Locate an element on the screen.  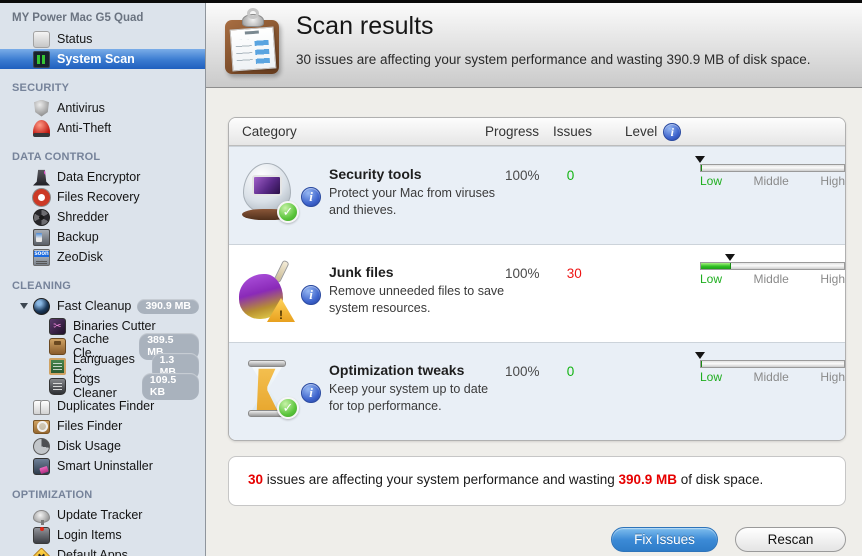
issues-value: 30 is located at coordinates (574, 273).